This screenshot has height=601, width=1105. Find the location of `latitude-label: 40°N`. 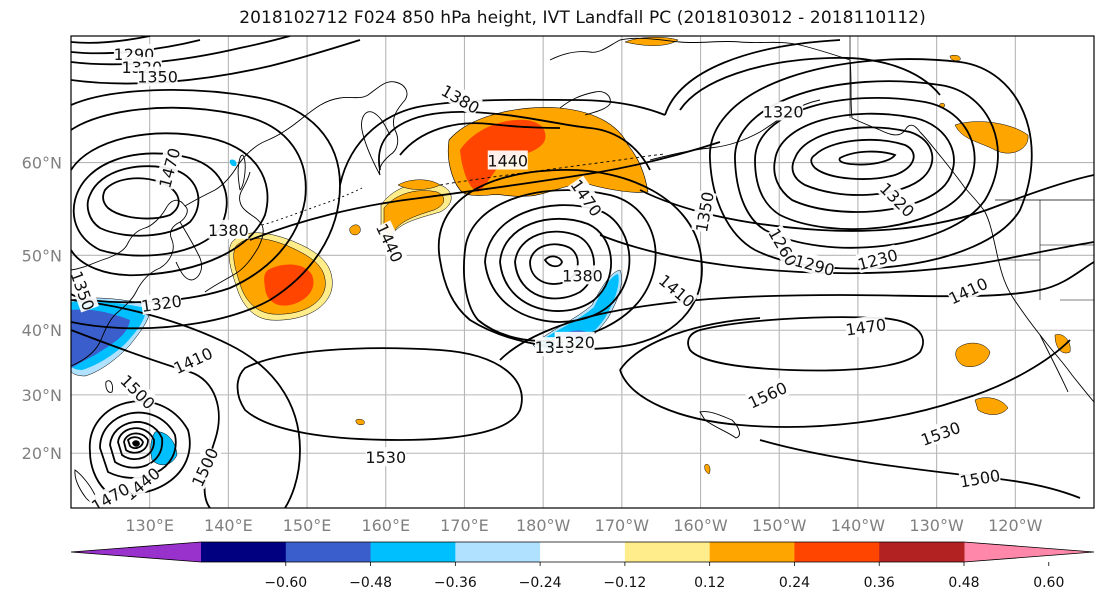

latitude-label: 40°N is located at coordinates (42, 330).